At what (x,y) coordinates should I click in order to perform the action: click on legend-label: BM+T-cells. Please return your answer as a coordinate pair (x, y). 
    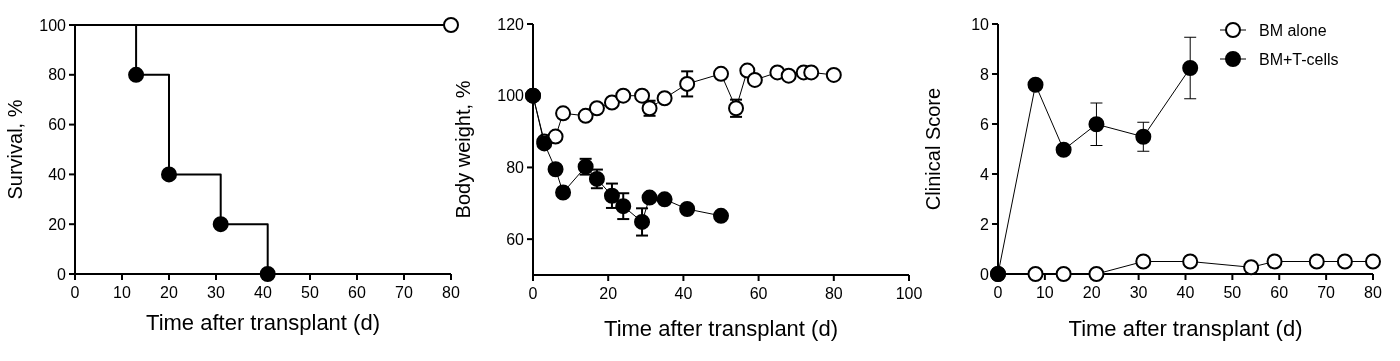
    Looking at the image, I should click on (1299, 59).